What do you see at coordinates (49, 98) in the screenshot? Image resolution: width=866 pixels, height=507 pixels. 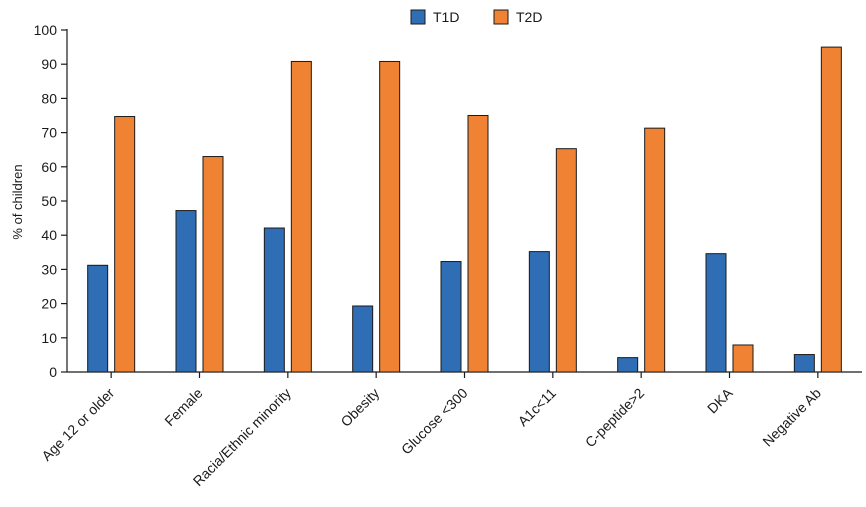 I see `y-tick-label: 80` at bounding box center [49, 98].